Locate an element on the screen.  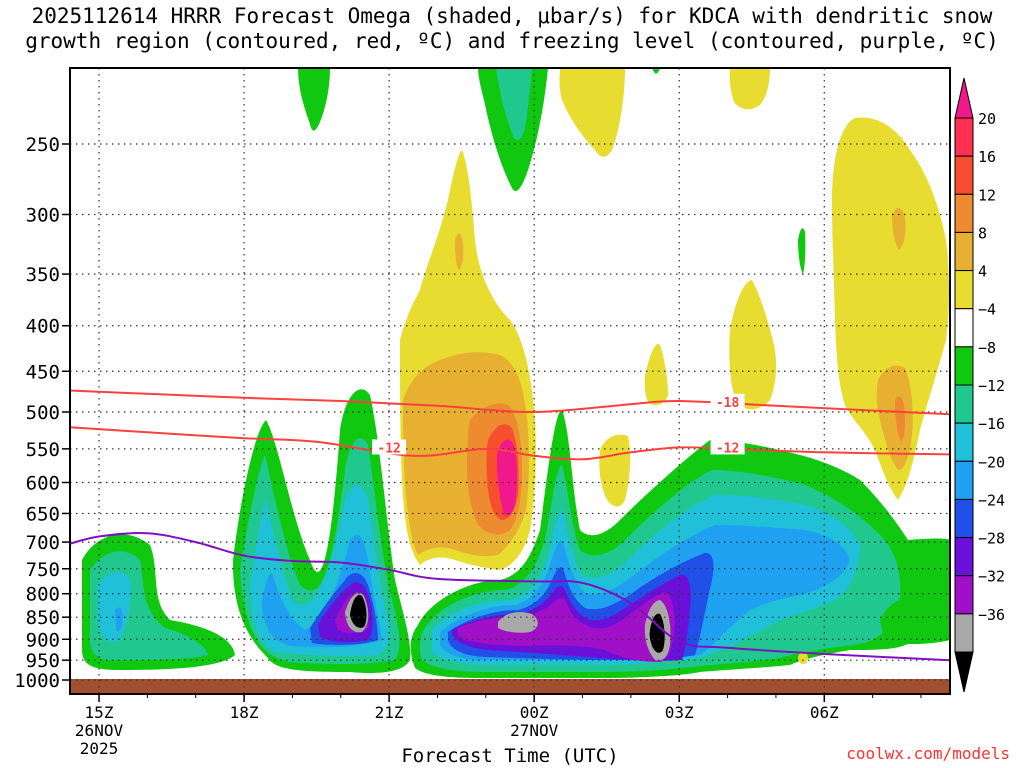
y-tick-label: 250 is located at coordinates (43, 145).